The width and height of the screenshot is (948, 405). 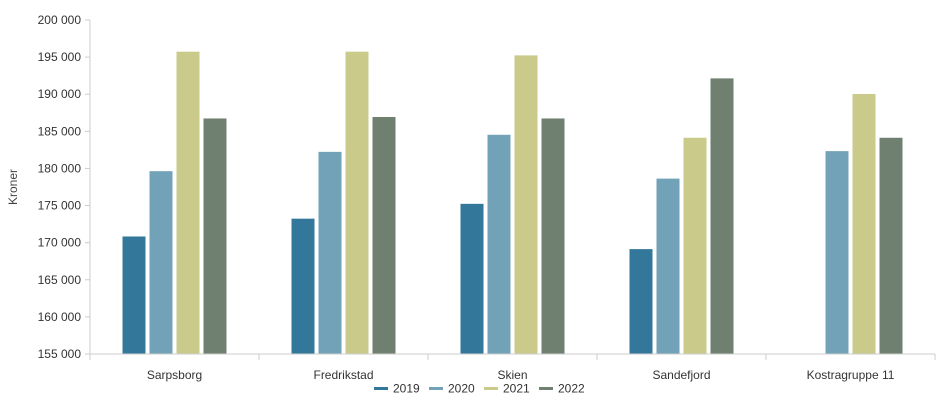 I want to click on bar-2020-sandefjord, so click(x=668, y=266).